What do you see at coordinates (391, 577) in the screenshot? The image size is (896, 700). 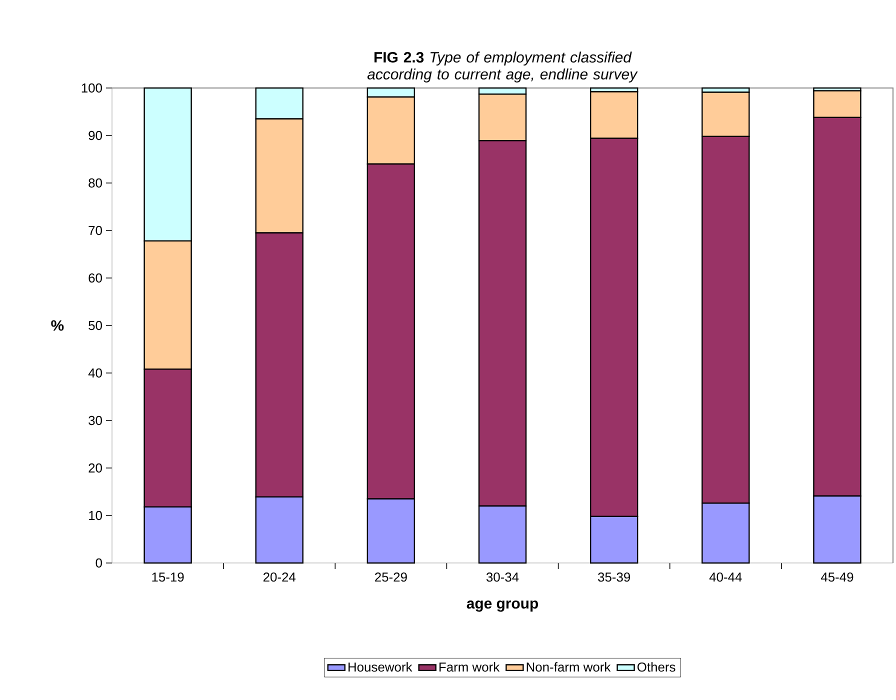 I see `x-tick-label: 25-29` at bounding box center [391, 577].